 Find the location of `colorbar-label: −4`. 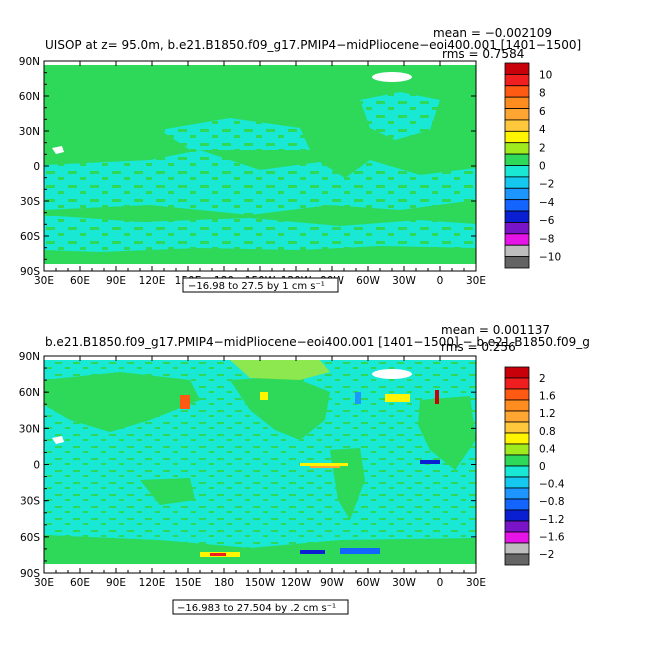

colorbar-label: −4 is located at coordinates (547, 203).